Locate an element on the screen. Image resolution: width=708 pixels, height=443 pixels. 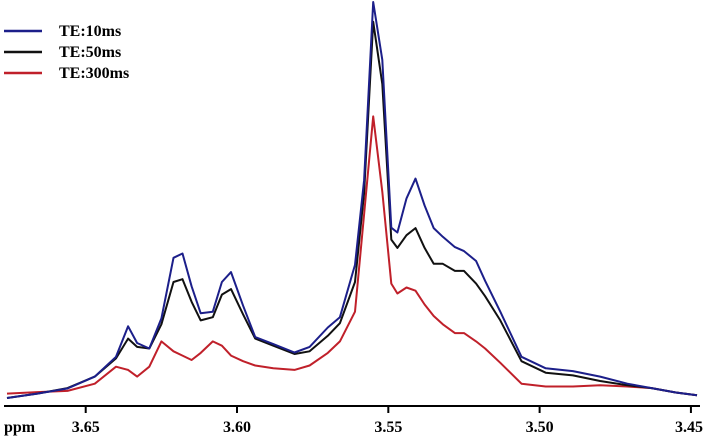
legend-label: TE:300ms is located at coordinates (94, 73).